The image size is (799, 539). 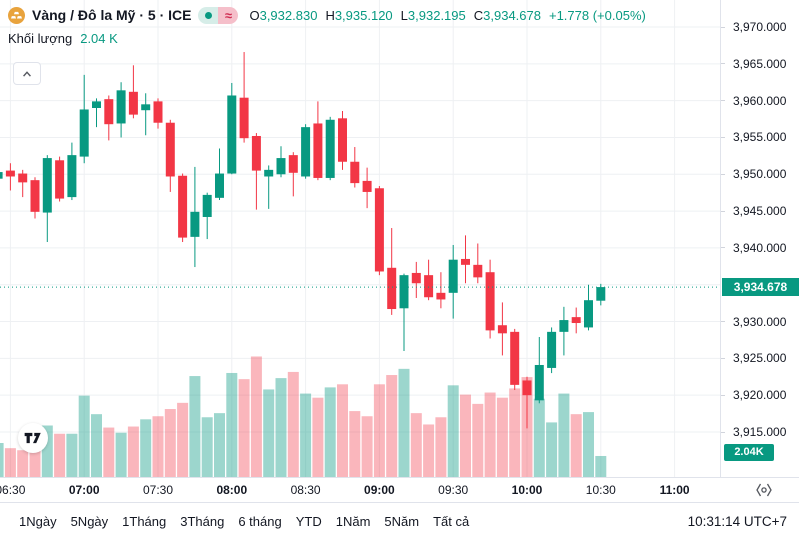 What do you see at coordinates (38, 521) in the screenshot?
I see `range-button-1ngày: 1Ngày` at bounding box center [38, 521].